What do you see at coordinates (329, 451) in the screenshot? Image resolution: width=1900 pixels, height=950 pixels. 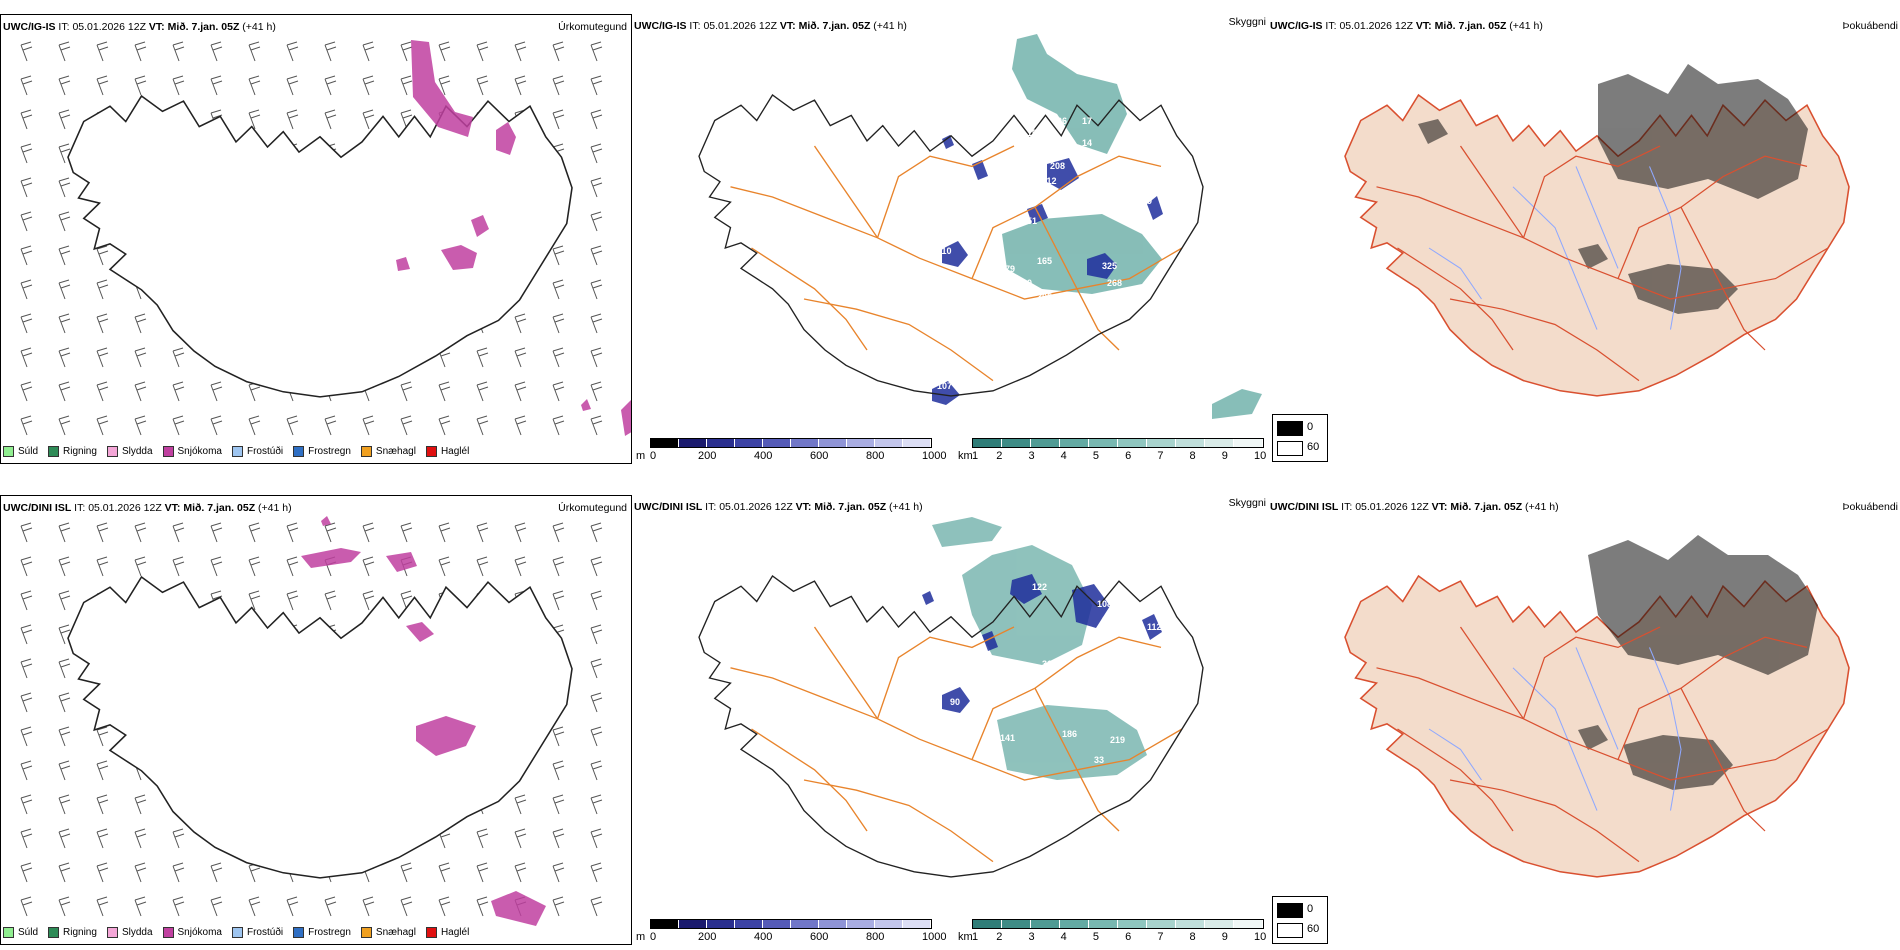 I see `legend-label: Frostregn` at bounding box center [329, 451].